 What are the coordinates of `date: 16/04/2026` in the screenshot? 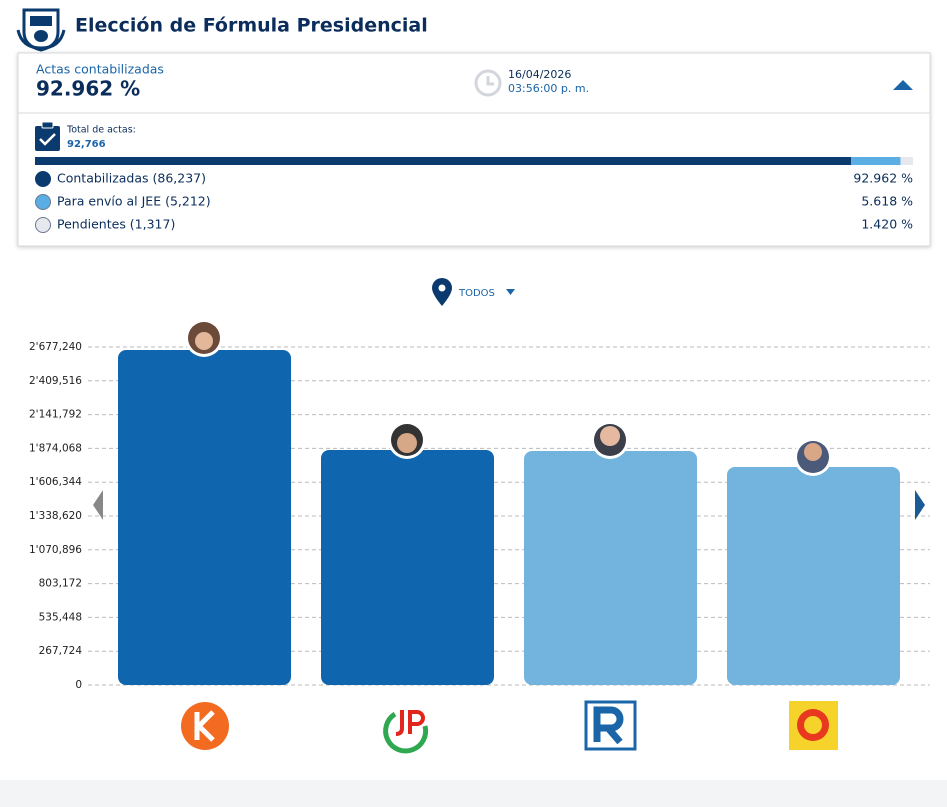 It's located at (539, 74).